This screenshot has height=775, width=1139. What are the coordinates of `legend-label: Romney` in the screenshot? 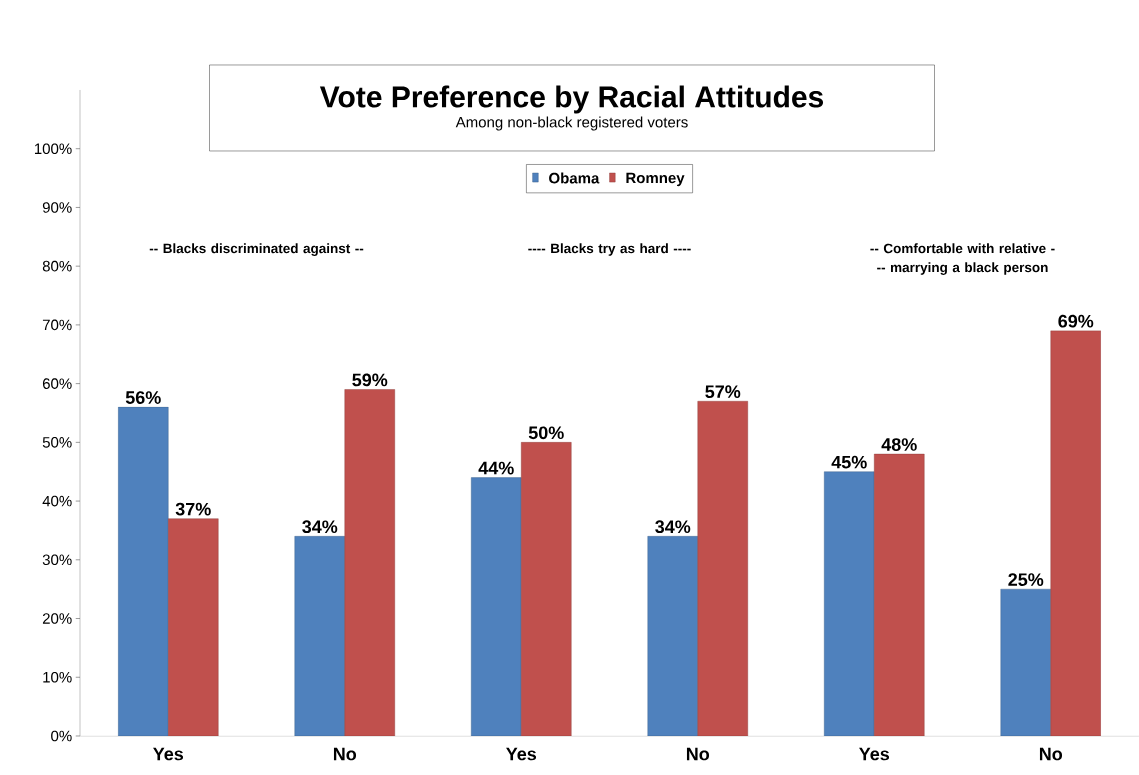 It's located at (655, 179).